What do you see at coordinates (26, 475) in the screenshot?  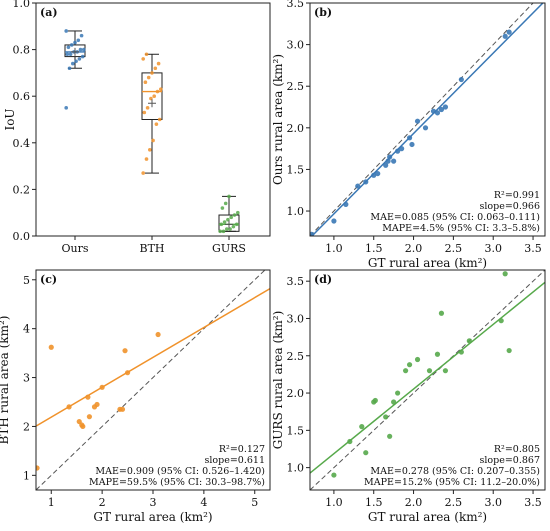 I see `y-tick-label: 1` at bounding box center [26, 475].